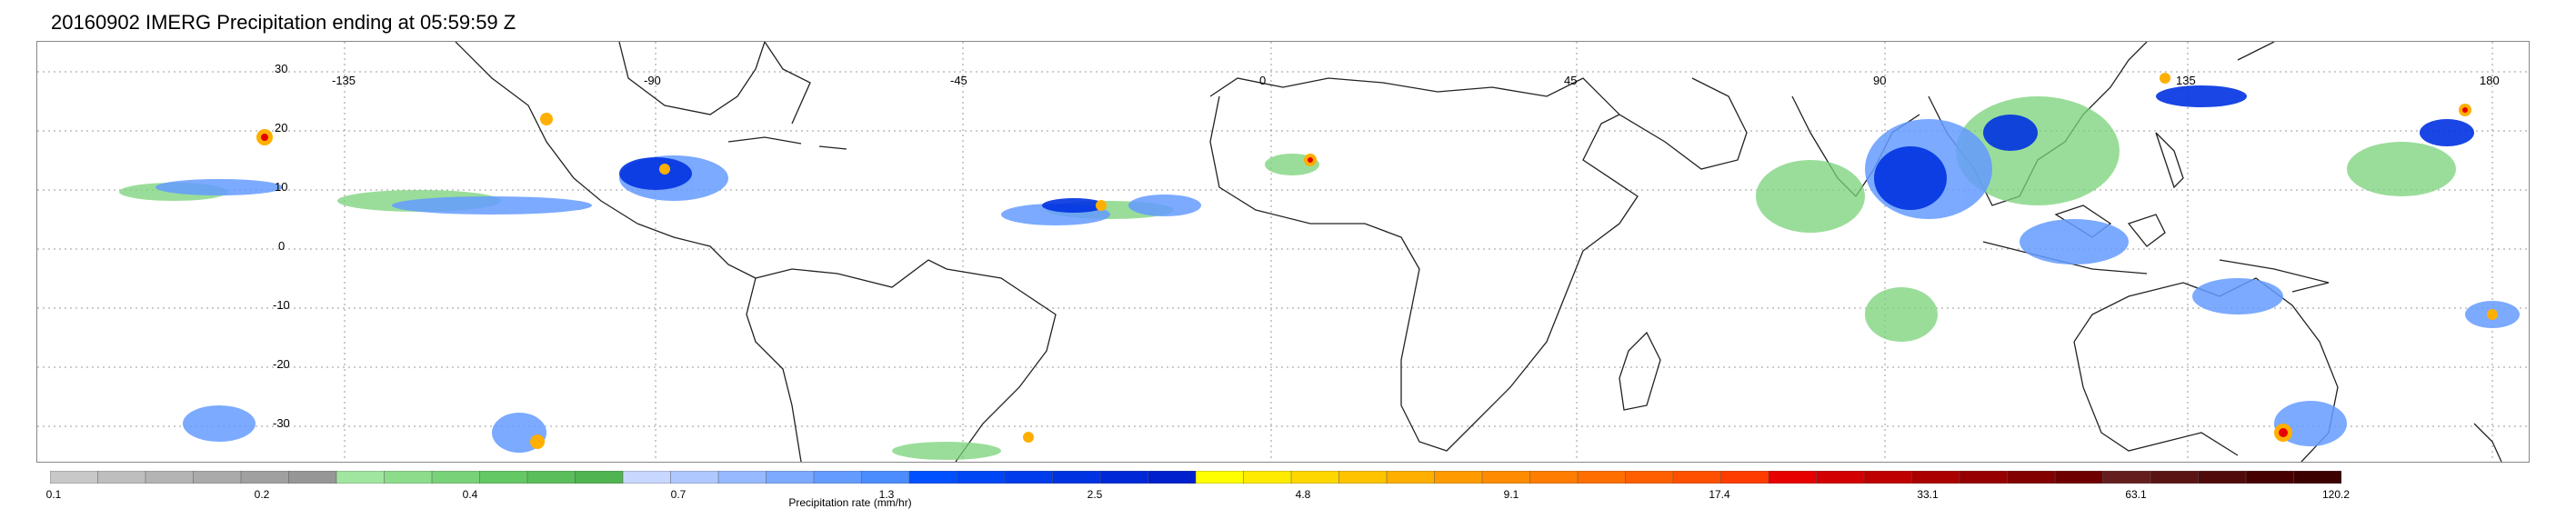 This screenshot has height=519, width=2576. I want to click on colorbar-tick-label: 120.2, so click(2335, 494).